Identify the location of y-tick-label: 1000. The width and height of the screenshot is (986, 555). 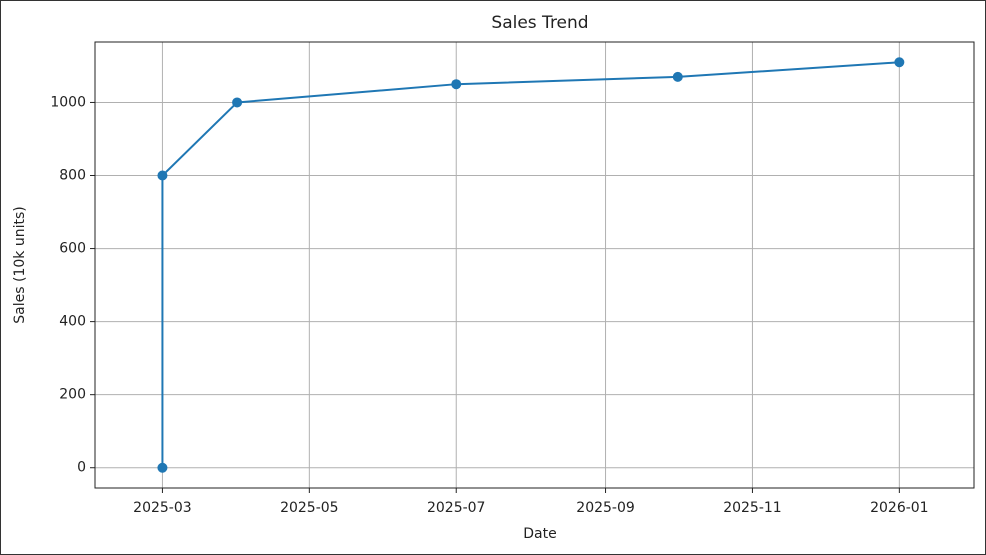
(68, 102).